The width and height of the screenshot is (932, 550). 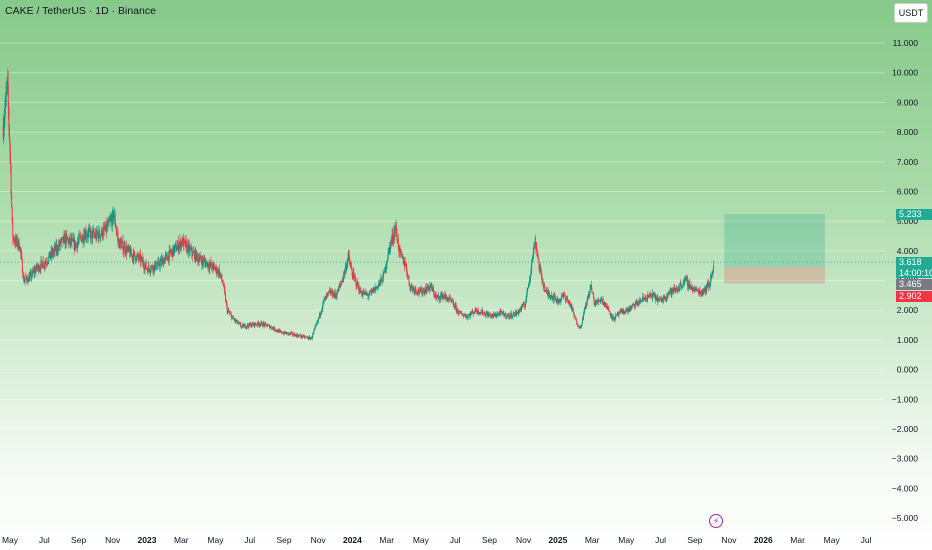 What do you see at coordinates (716, 521) in the screenshot?
I see `lightning-icon: ⚡` at bounding box center [716, 521].